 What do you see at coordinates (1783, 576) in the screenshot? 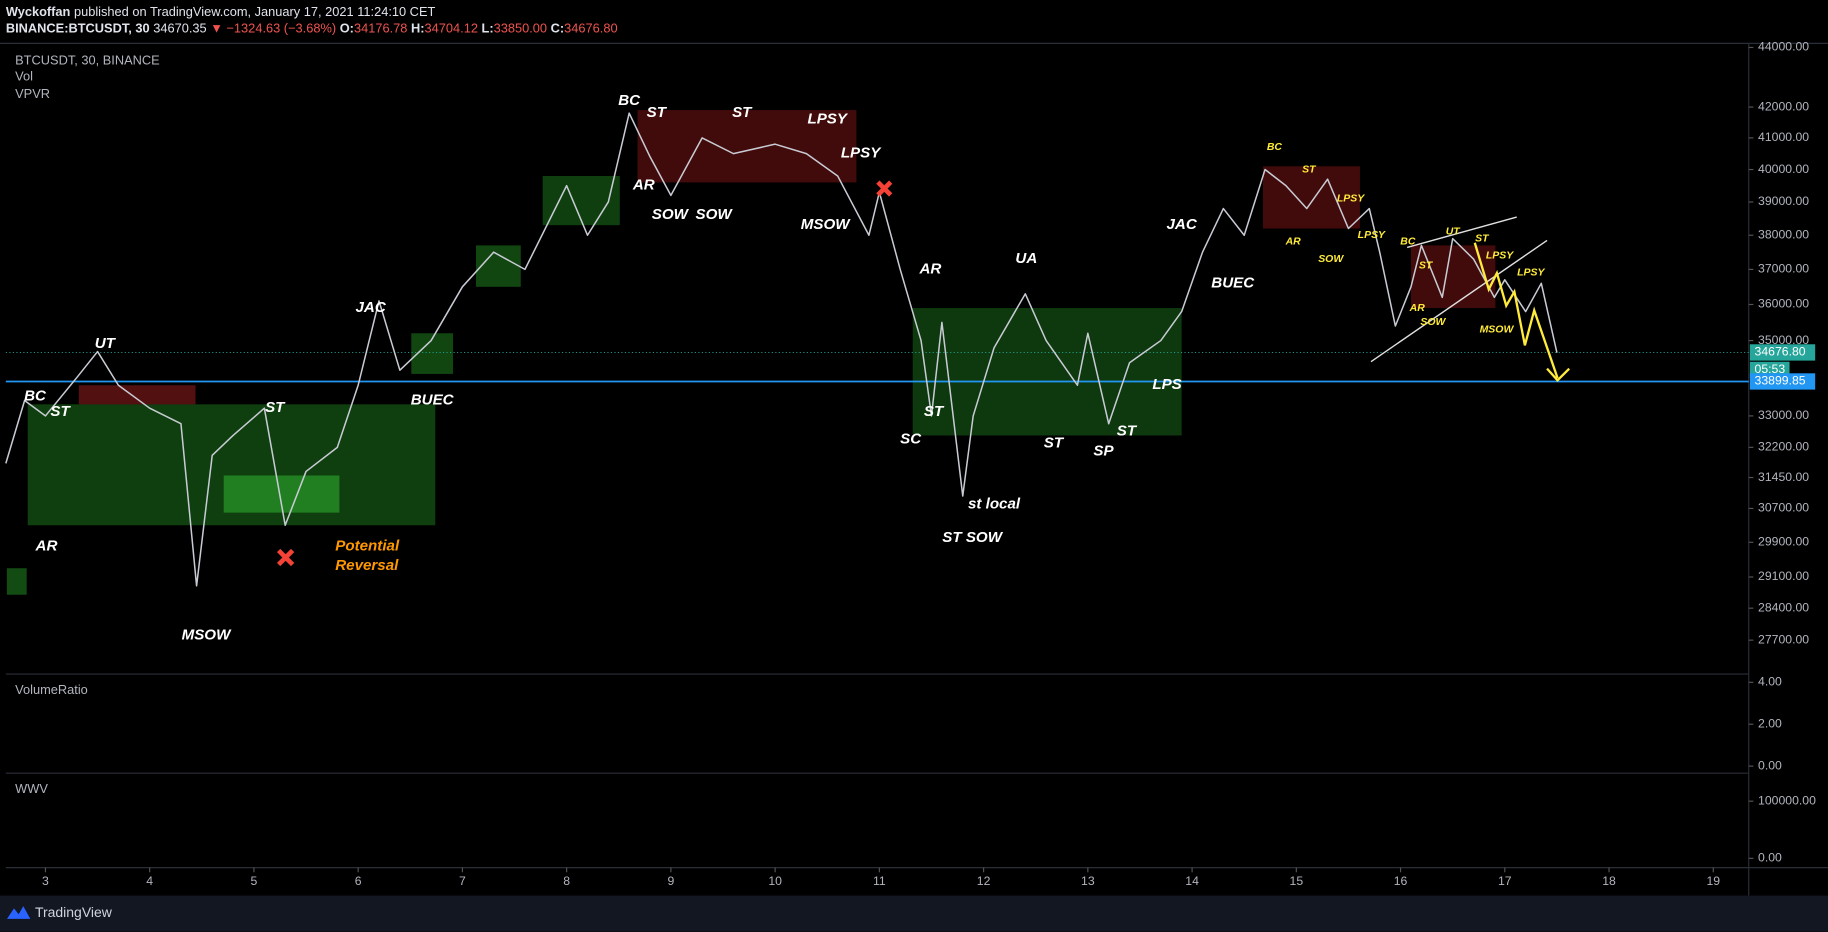
I see `y-tick-label: 29100.00` at bounding box center [1783, 576].